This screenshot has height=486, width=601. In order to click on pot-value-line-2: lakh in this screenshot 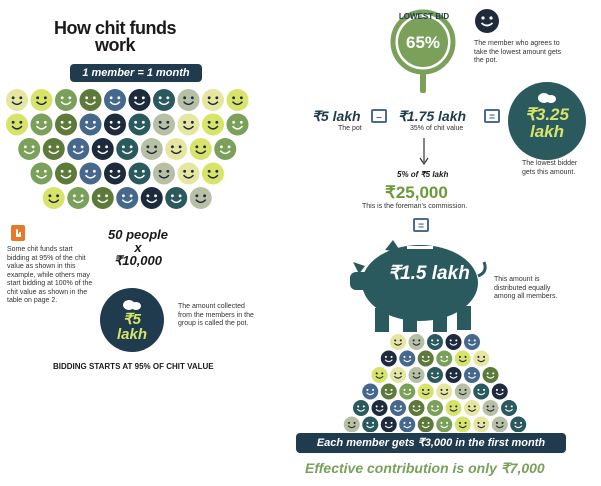, I will do `click(131, 334)`.